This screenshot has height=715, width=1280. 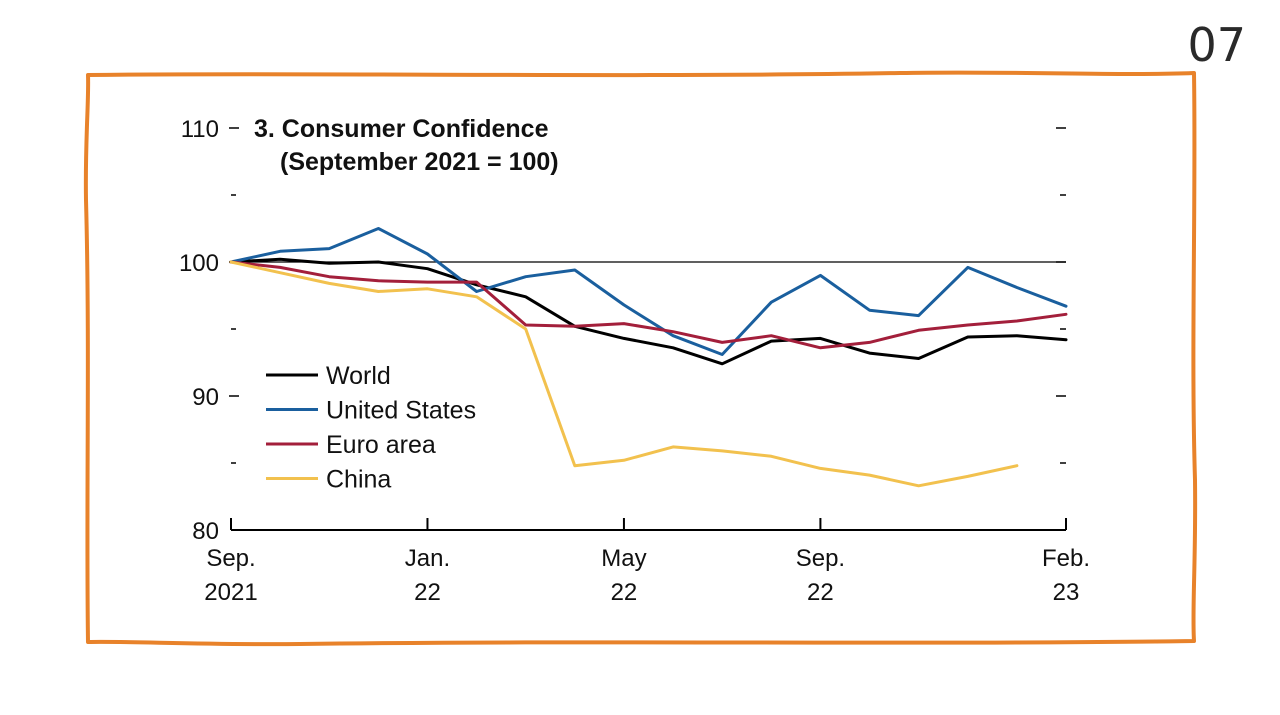 I want to click on legend-label-united-states: United States, so click(x=401, y=411).